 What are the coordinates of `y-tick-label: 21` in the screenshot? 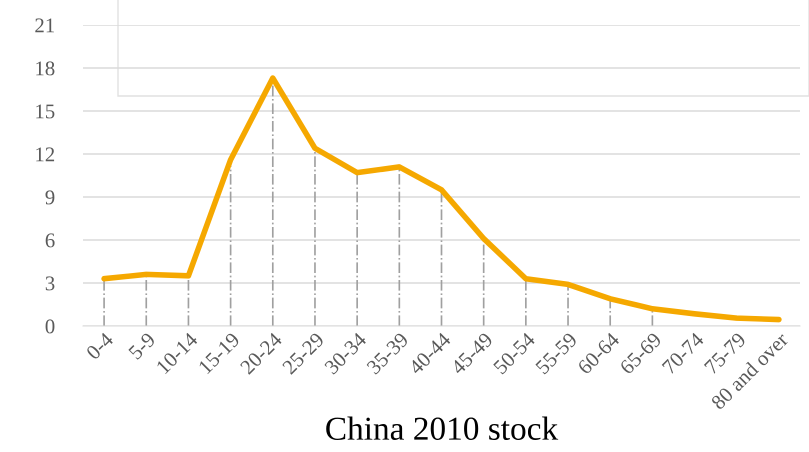 It's located at (44, 25).